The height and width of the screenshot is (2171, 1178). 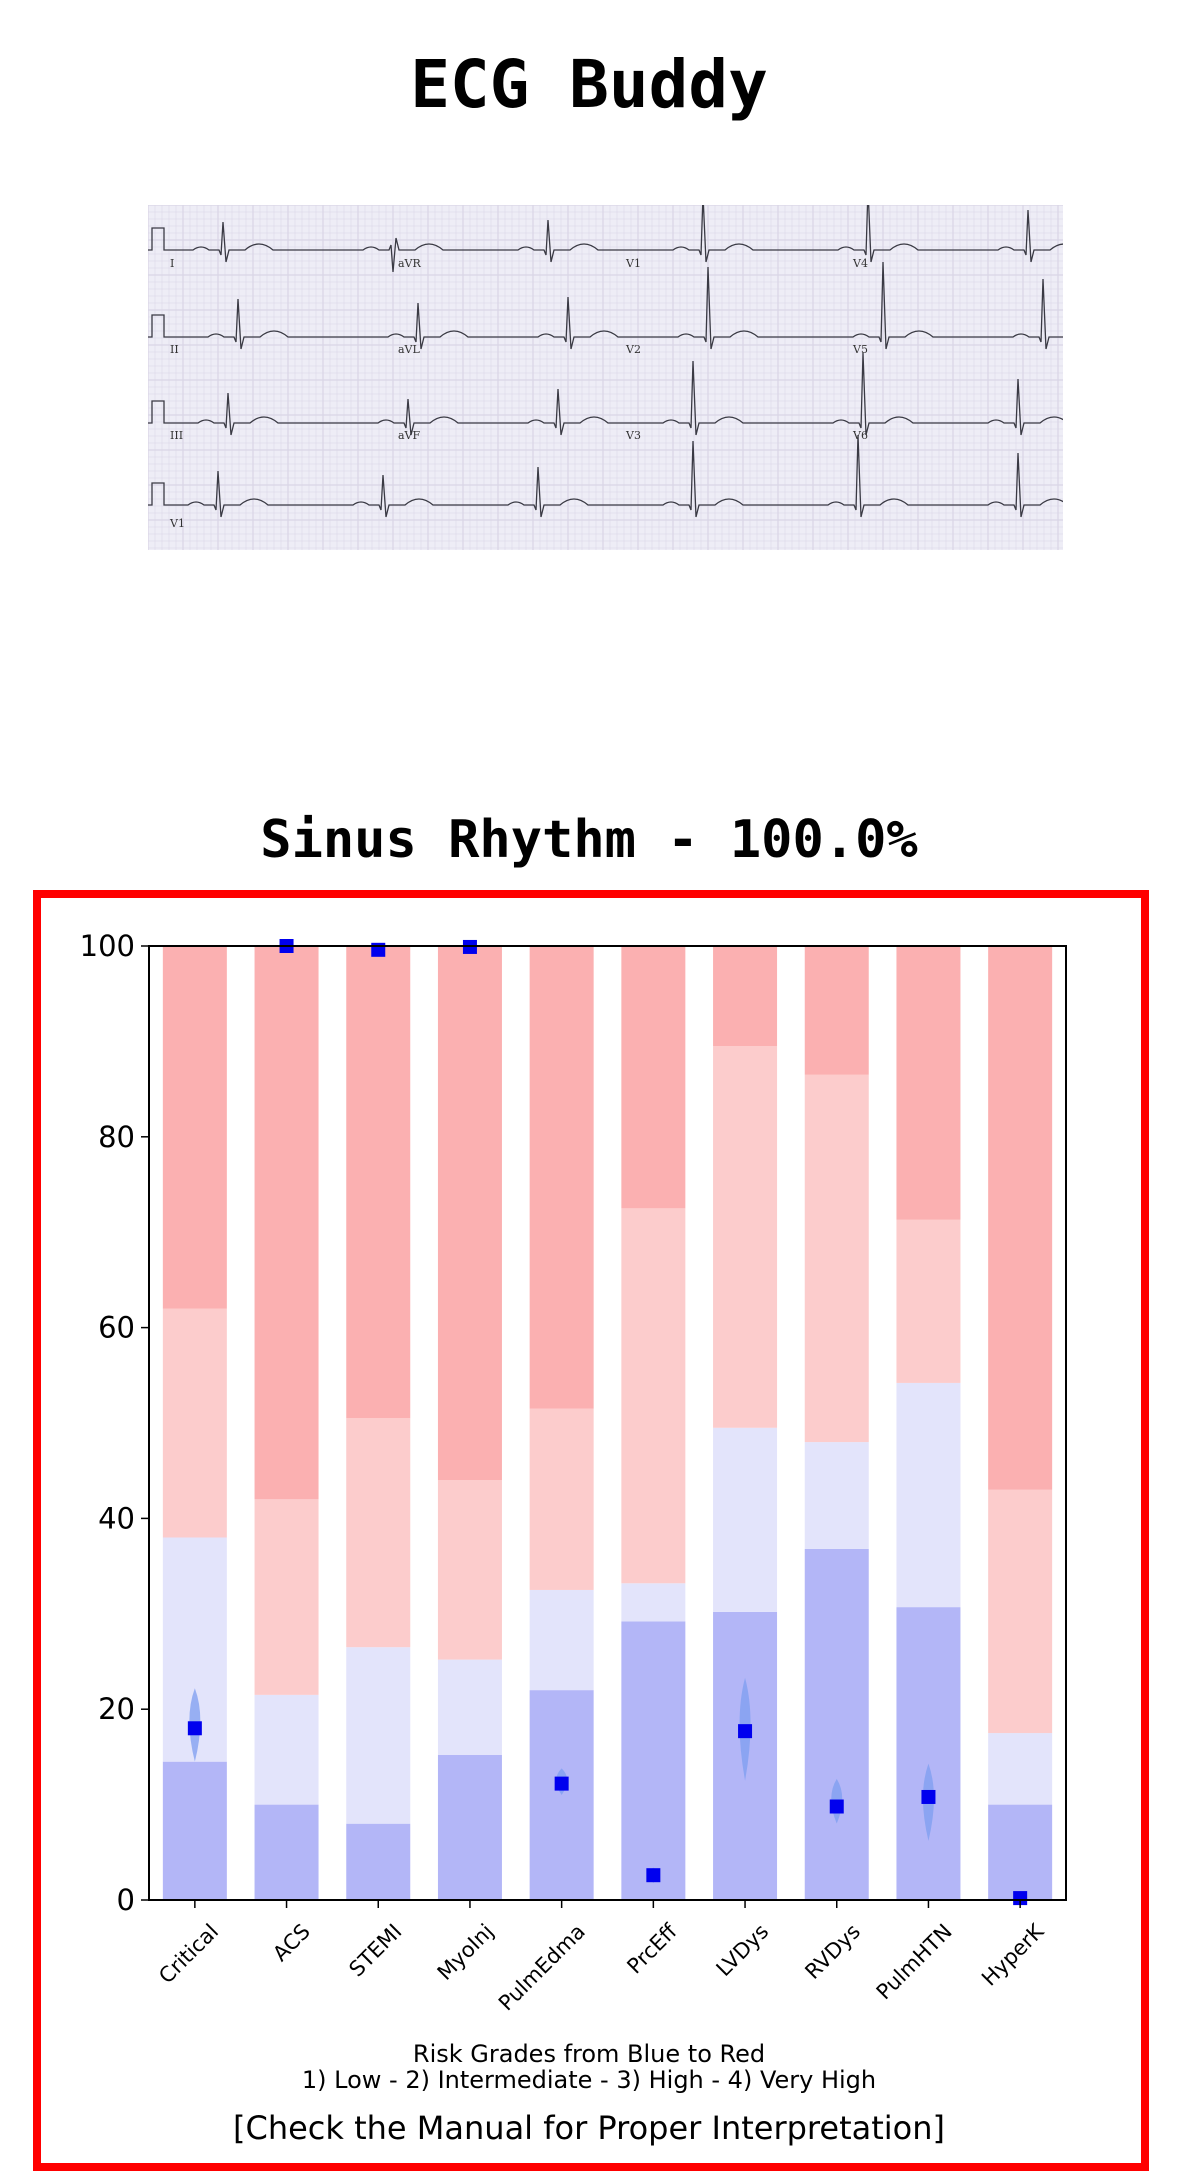 I want to click on rhythm-result-title: Sinus Rhythm - 100.0%, so click(x=589, y=840).